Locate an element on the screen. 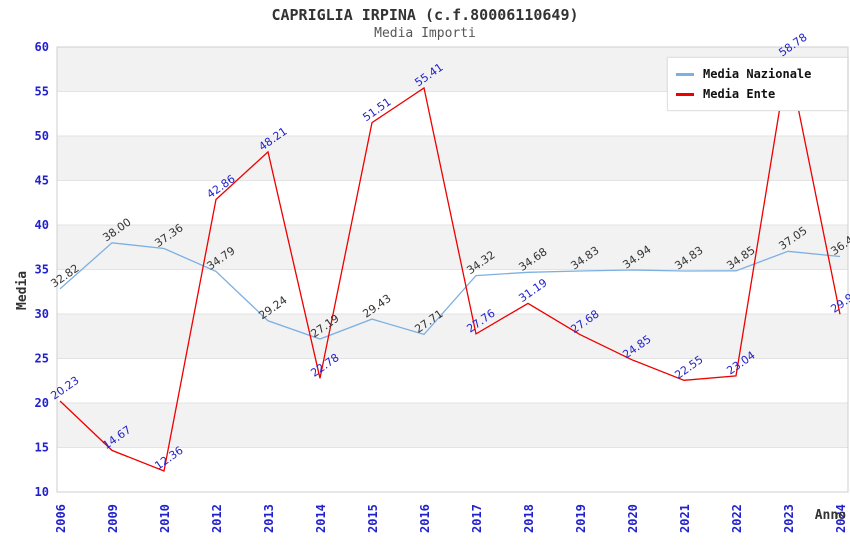  x-tick-label: 2014 is located at coordinates (321, 518).